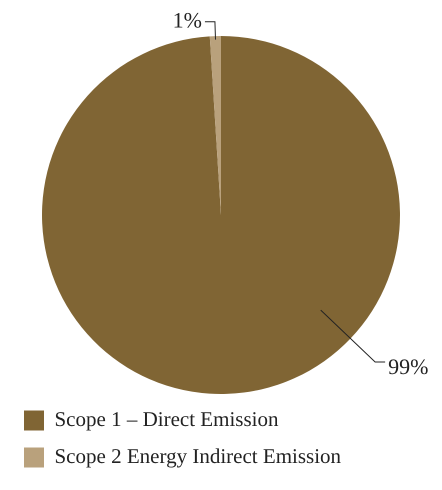 The image size is (442, 490). Describe the element at coordinates (198, 456) in the screenshot. I see `legend-label: Scope 2 Energy Indirect Emission` at that location.